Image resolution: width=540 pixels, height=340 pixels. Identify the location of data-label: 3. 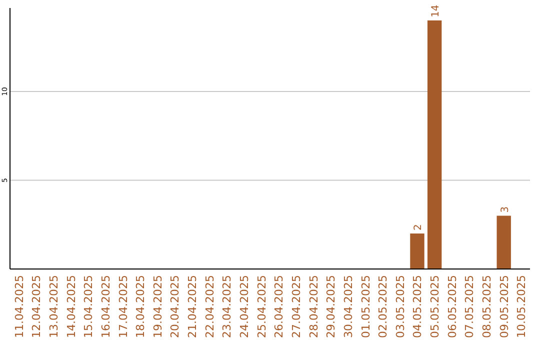
(505, 209).